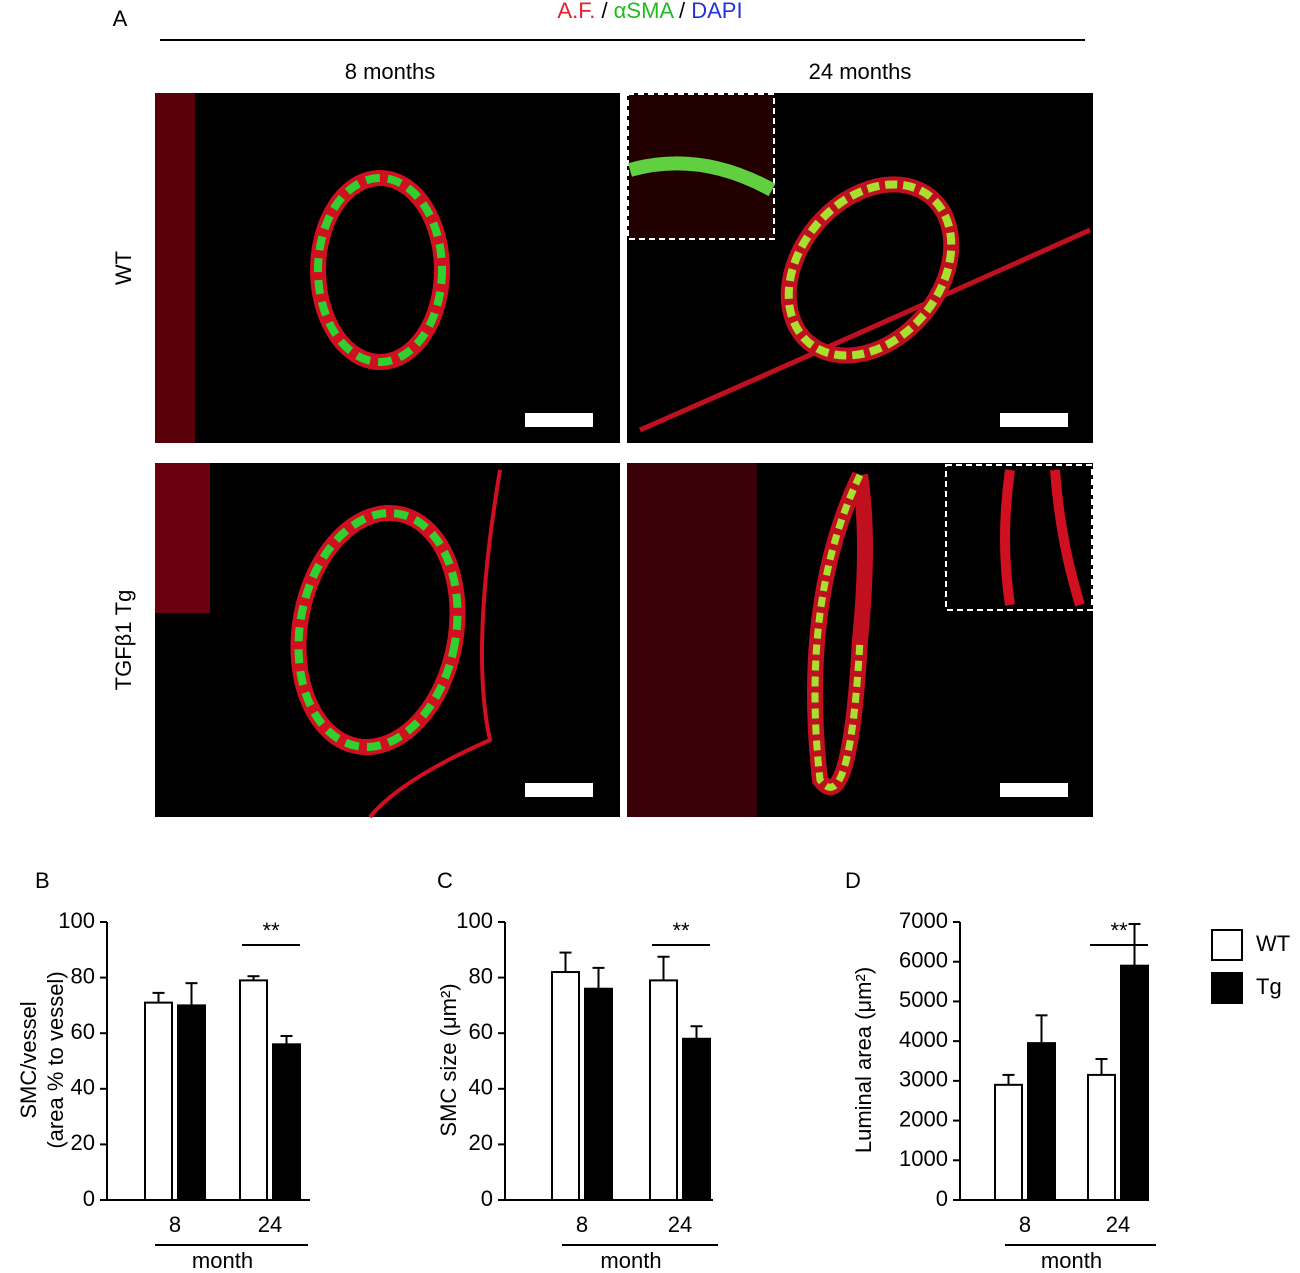 This screenshot has width=1300, height=1273. Describe the element at coordinates (1273, 943) in the screenshot. I see `legend-label: WT` at that location.